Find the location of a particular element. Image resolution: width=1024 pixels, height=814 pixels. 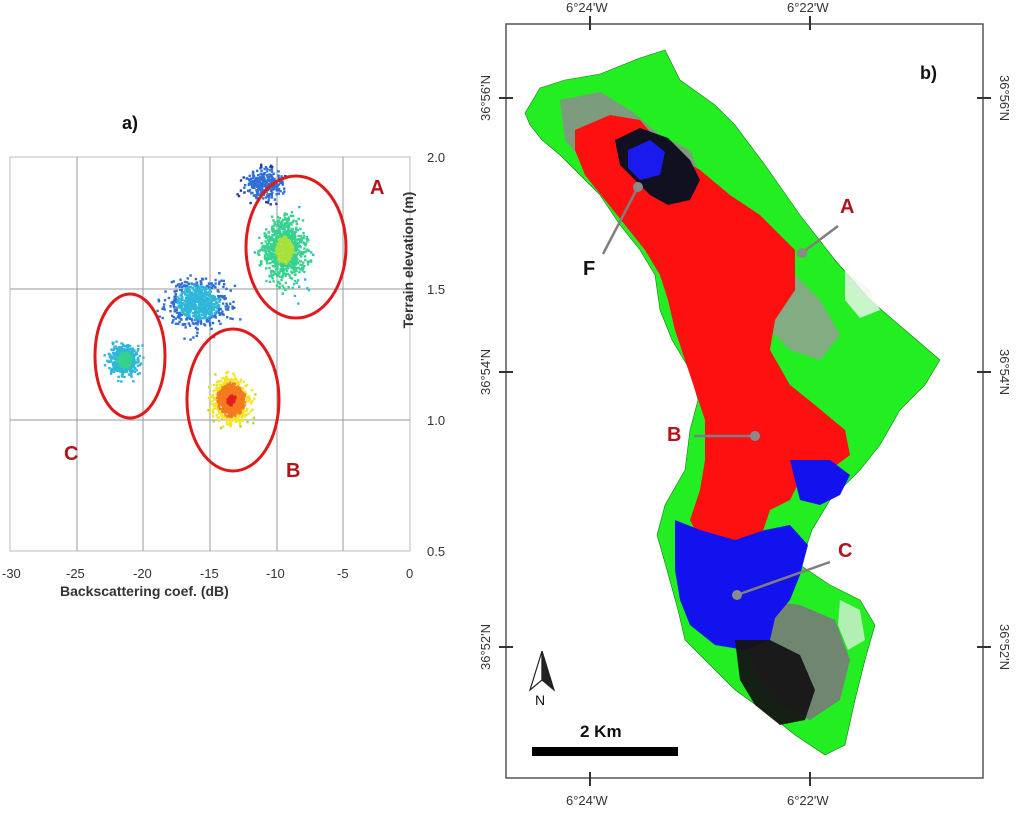

y-tick: 1.0 is located at coordinates (436, 420).